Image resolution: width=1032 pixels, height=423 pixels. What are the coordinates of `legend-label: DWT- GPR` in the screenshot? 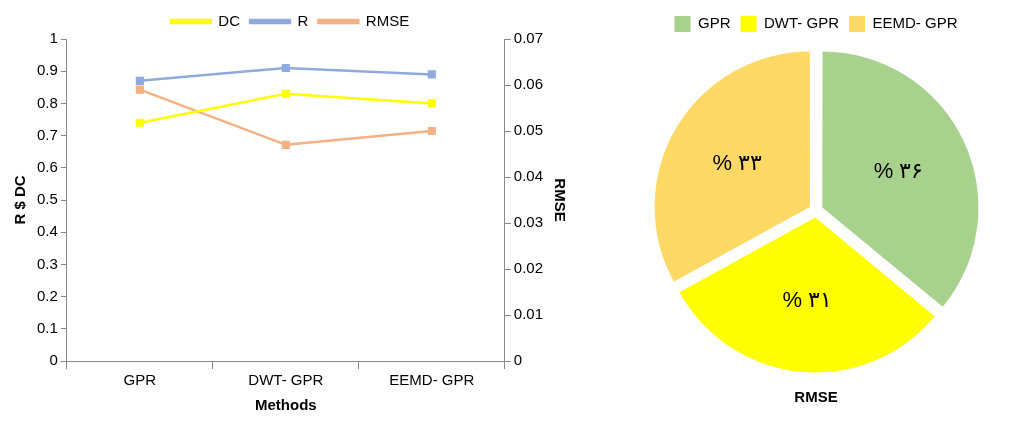 It's located at (802, 23).